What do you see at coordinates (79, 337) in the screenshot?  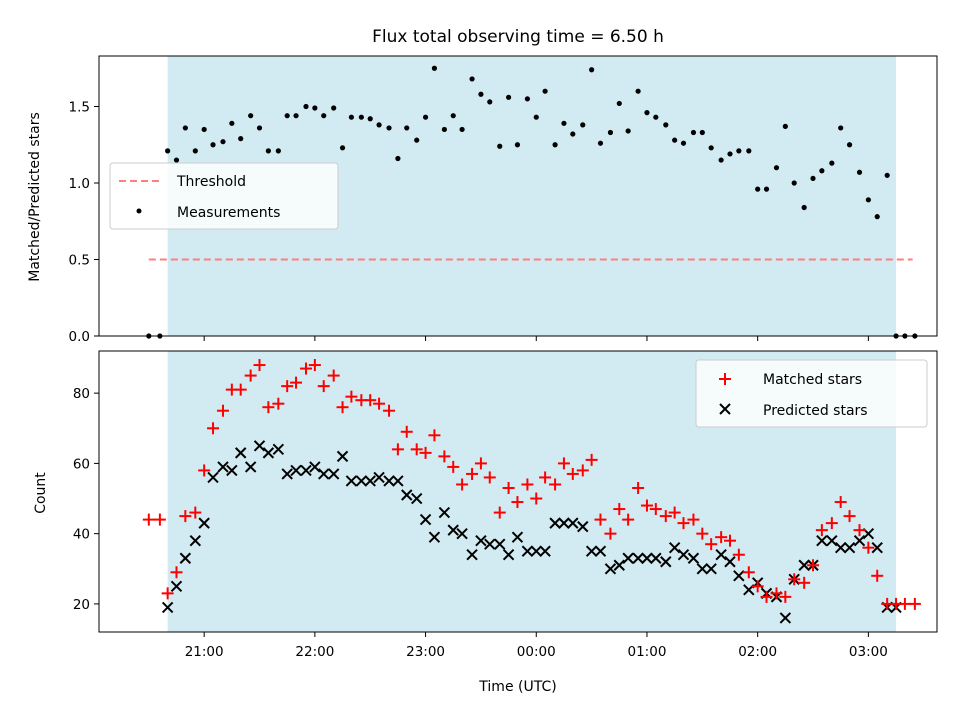 I see `top-y-tick-label: 0.0` at bounding box center [79, 337].